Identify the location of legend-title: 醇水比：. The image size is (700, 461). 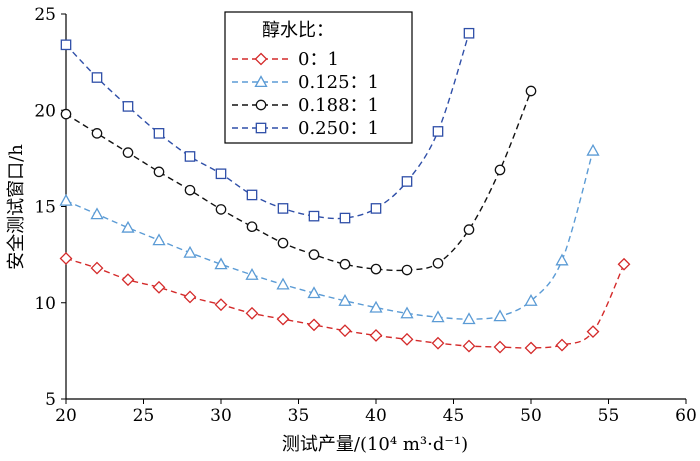
(298, 30).